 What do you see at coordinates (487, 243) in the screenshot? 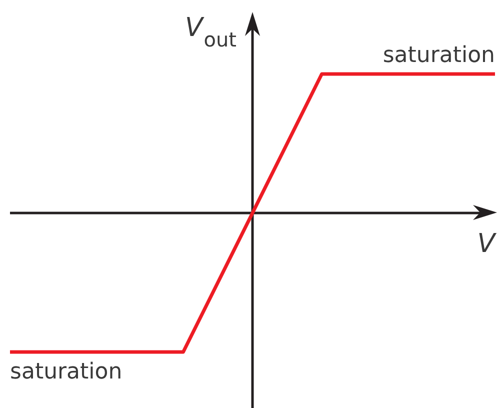
I see `x-axis-title: V` at bounding box center [487, 243].